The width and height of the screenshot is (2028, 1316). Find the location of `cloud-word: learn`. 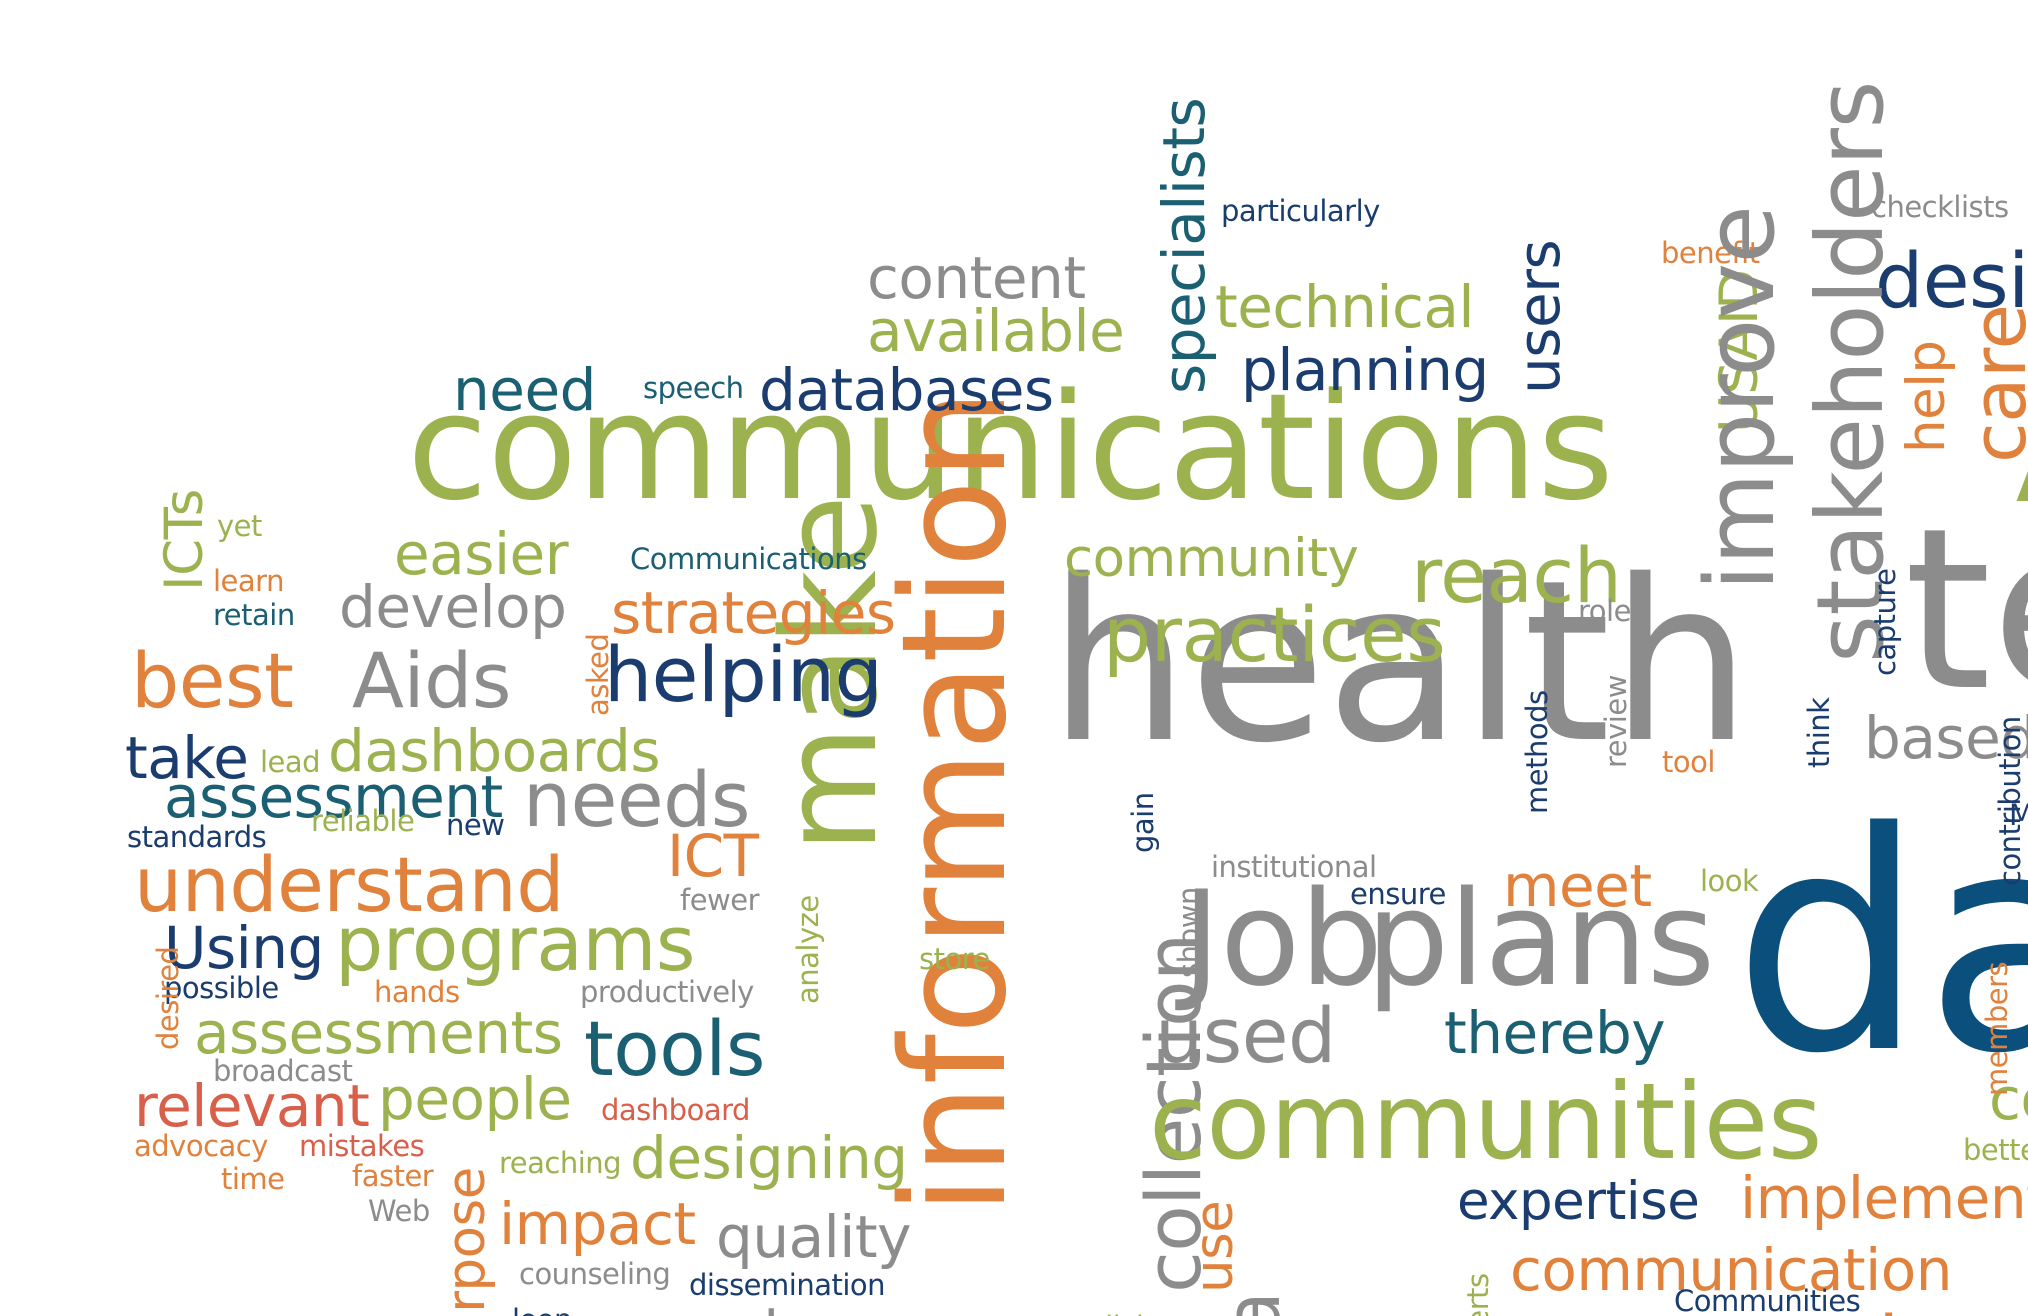

cloud-word: learn is located at coordinates (248, 581).